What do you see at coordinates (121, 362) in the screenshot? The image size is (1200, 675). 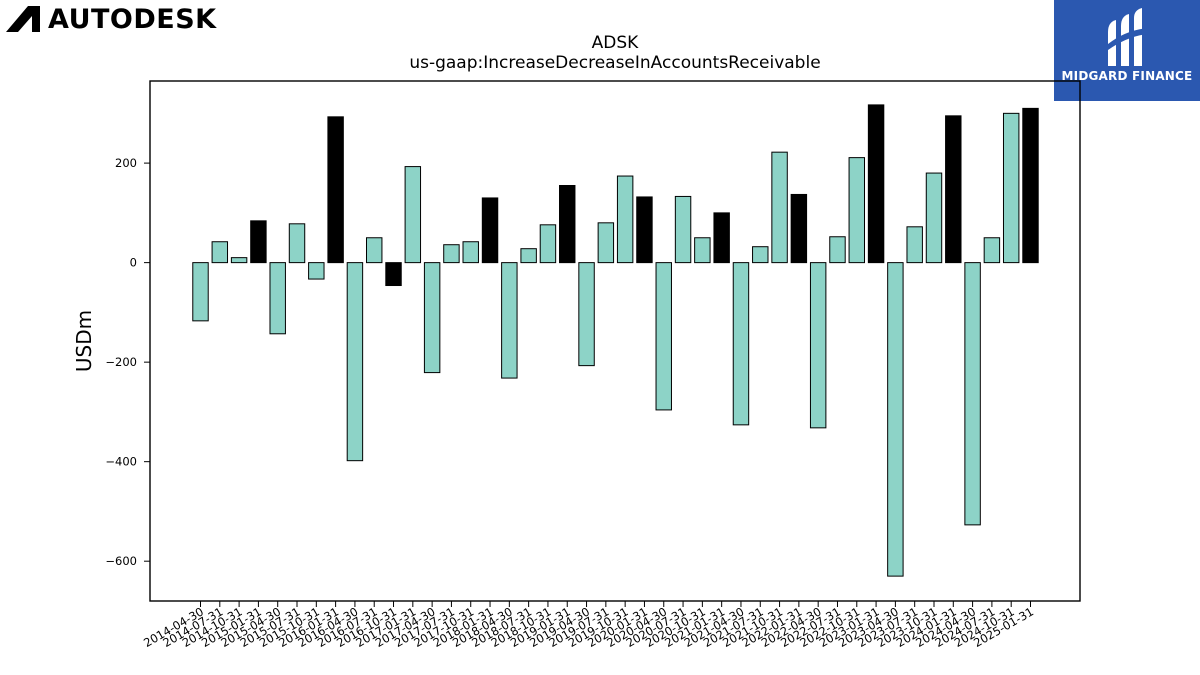 I see `y-tick-label: −200` at bounding box center [121, 362].